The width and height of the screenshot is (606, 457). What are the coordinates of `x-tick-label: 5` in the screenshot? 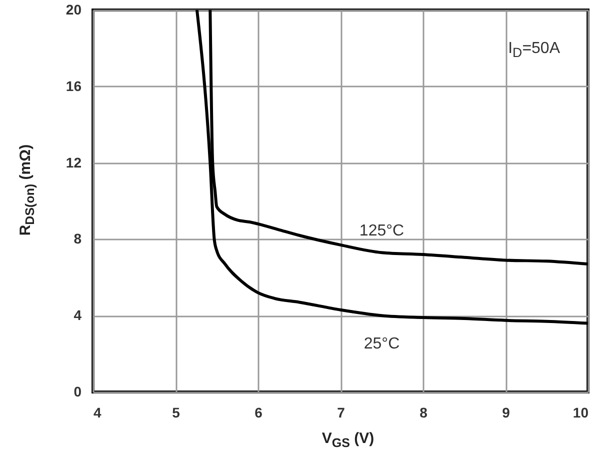 It's located at (176, 412).